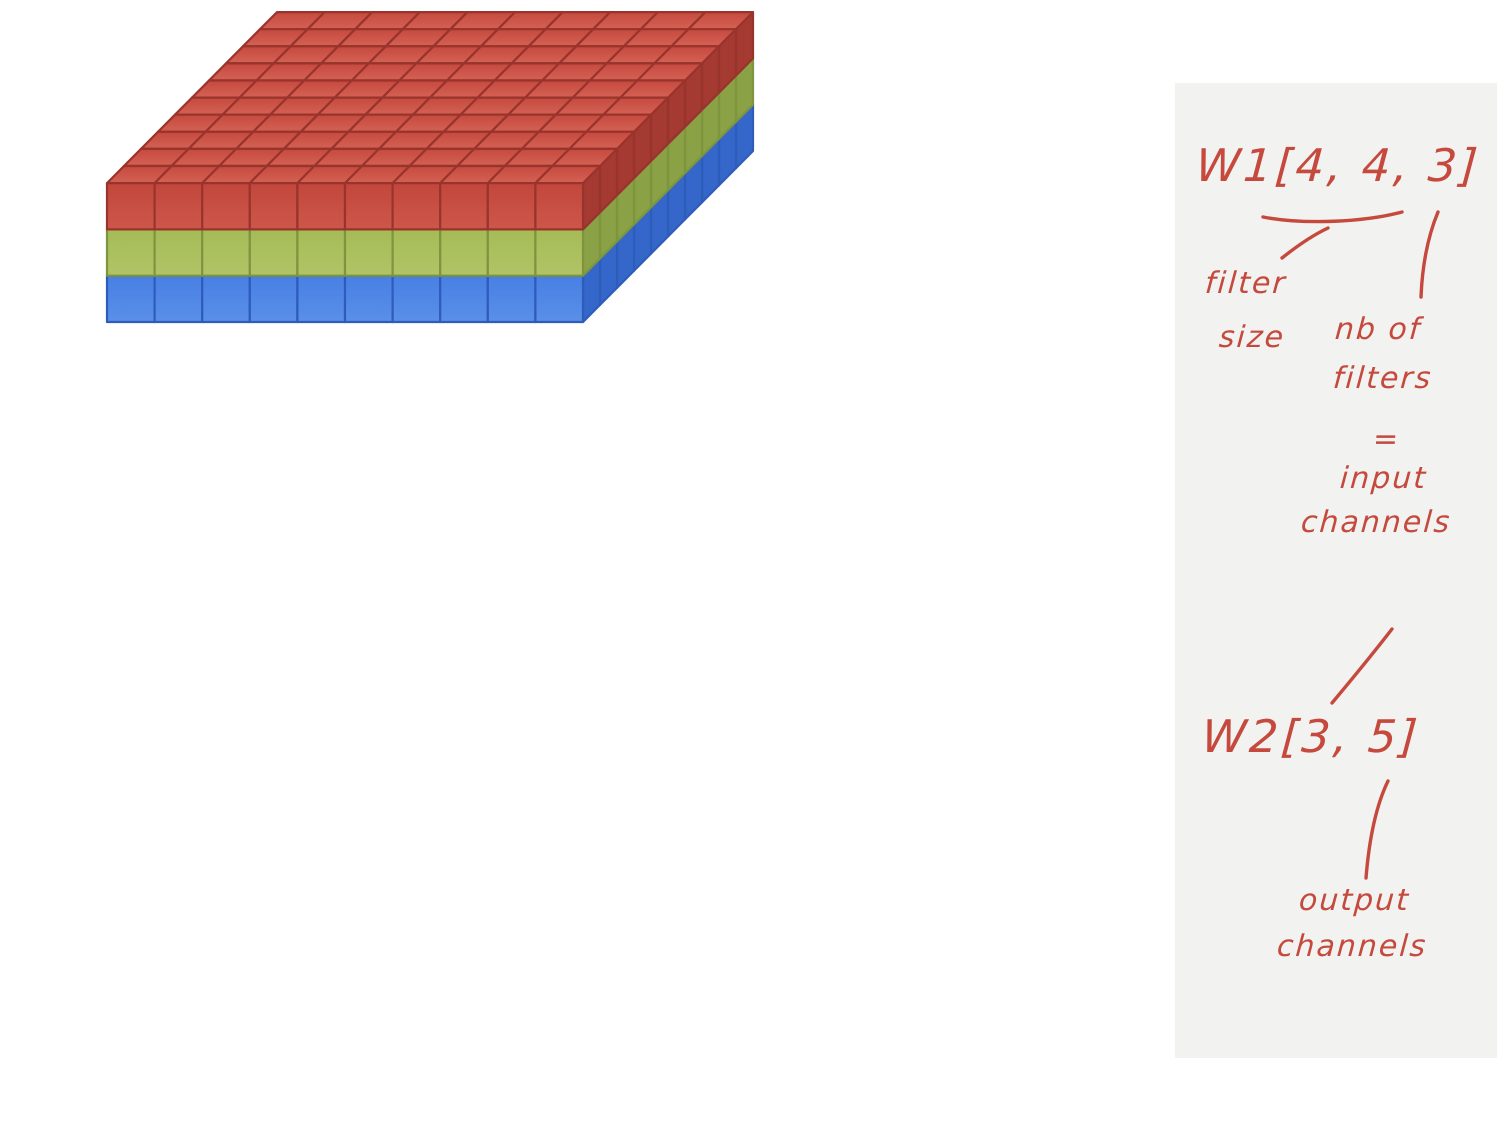 Image resolution: width=1512 pixels, height=1144 pixels. What do you see at coordinates (1252, 337) in the screenshot?
I see `note-size: size` at bounding box center [1252, 337].